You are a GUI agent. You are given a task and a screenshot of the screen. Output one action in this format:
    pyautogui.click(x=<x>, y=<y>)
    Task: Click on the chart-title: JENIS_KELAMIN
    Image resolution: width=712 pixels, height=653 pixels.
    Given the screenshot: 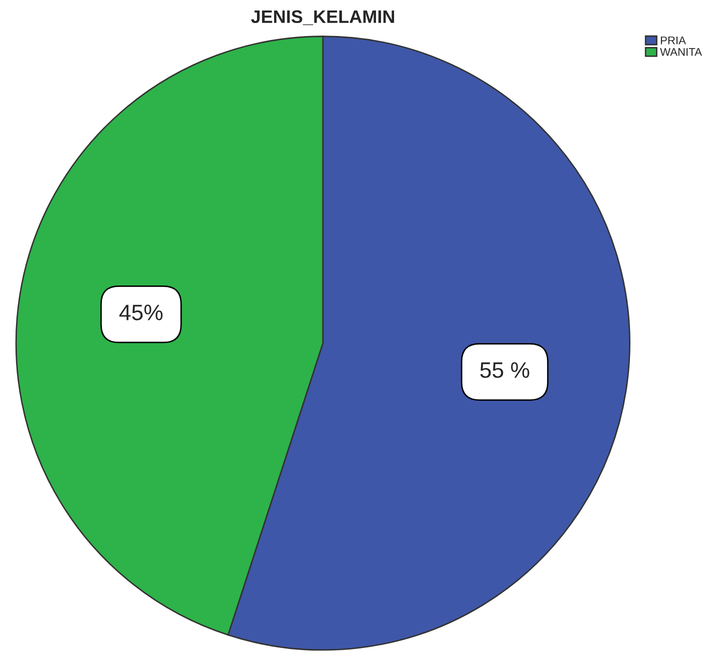 What is the action you would take?
    pyautogui.click(x=322, y=18)
    